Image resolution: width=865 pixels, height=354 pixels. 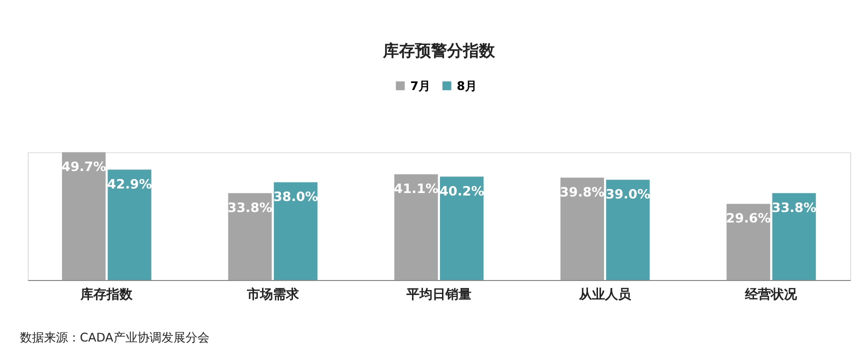 What do you see at coordinates (605, 294) in the screenshot?
I see `x-tick-label: 从业人员` at bounding box center [605, 294].